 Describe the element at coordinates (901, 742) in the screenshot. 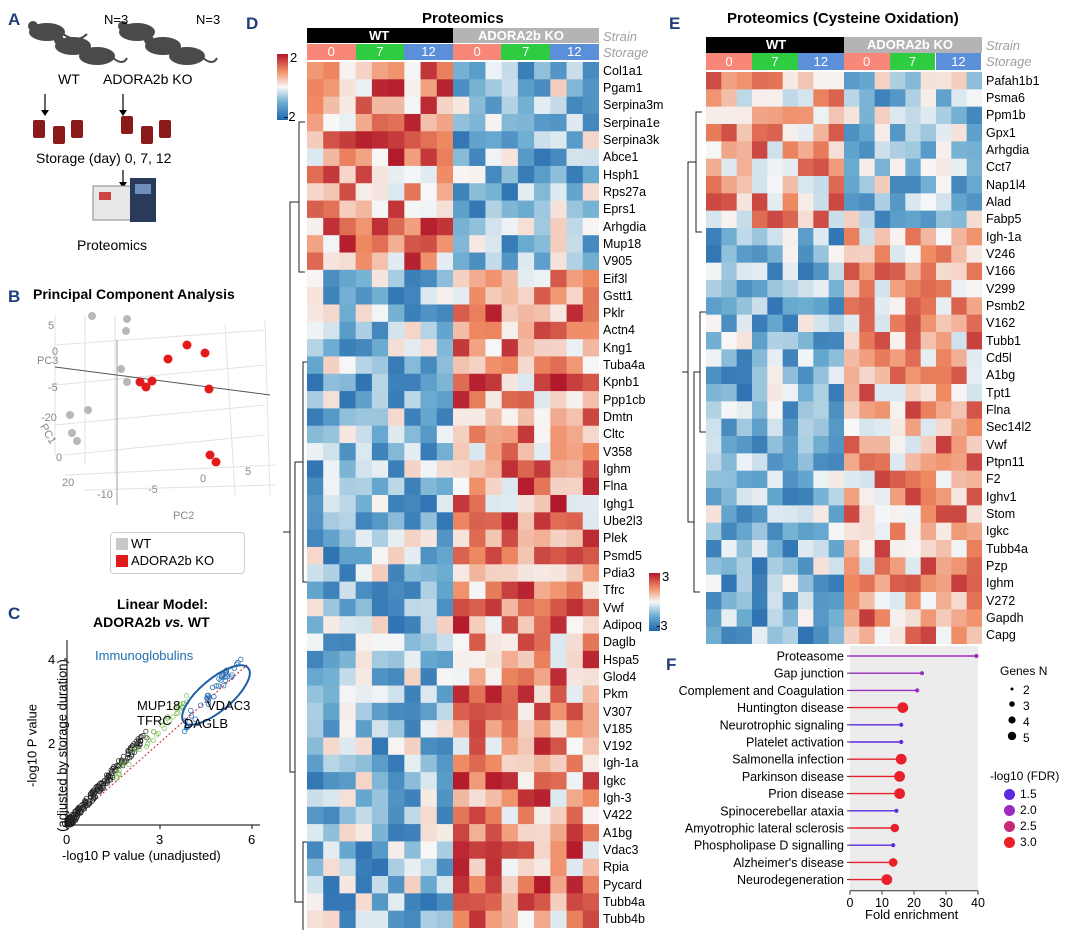

I see `lollipop-dot` at that location.